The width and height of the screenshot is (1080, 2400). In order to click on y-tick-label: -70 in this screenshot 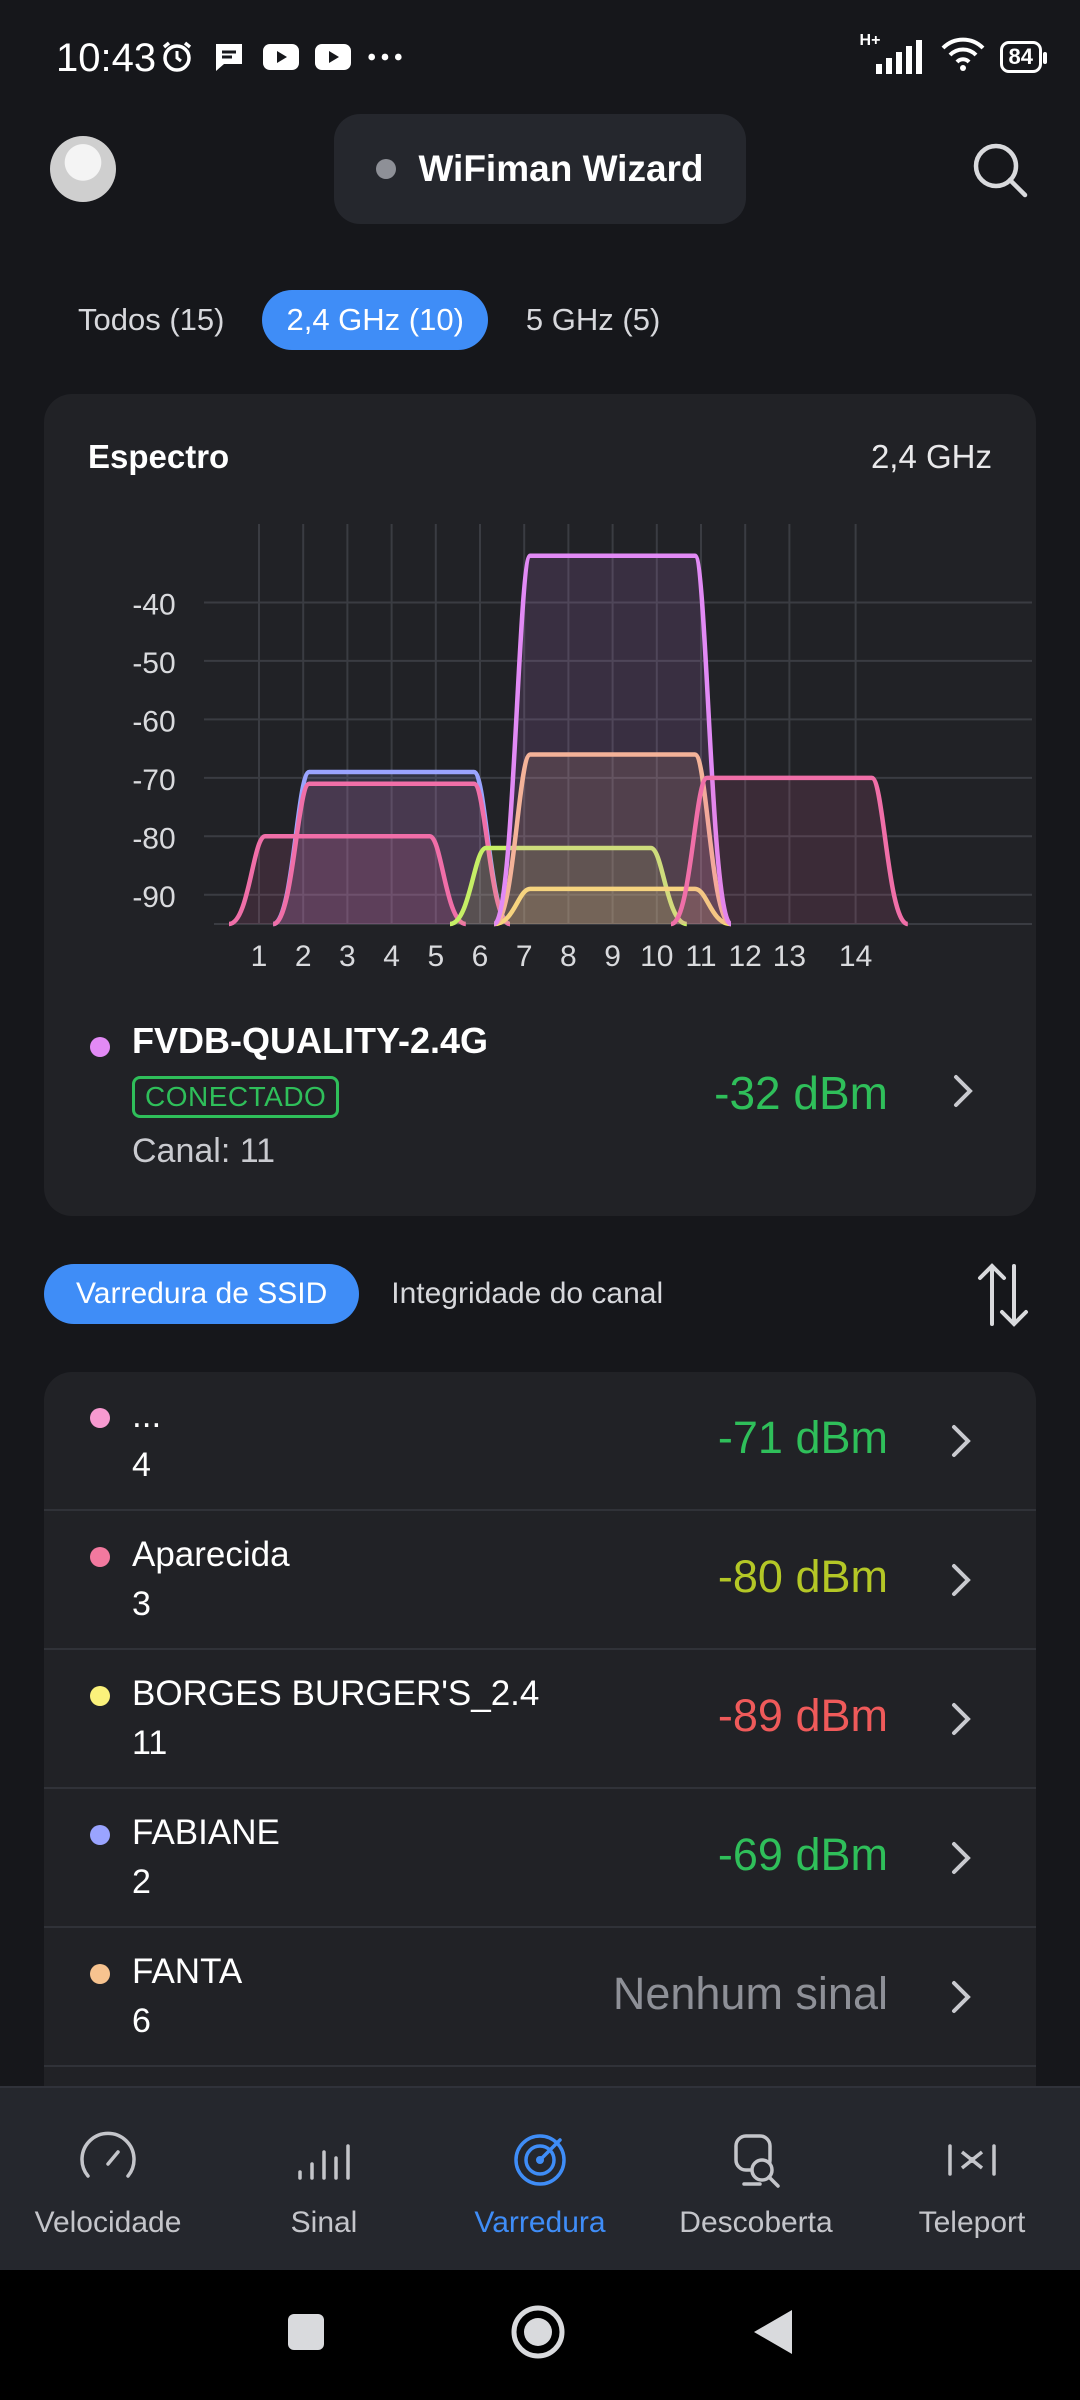, I will do `click(153, 780)`.